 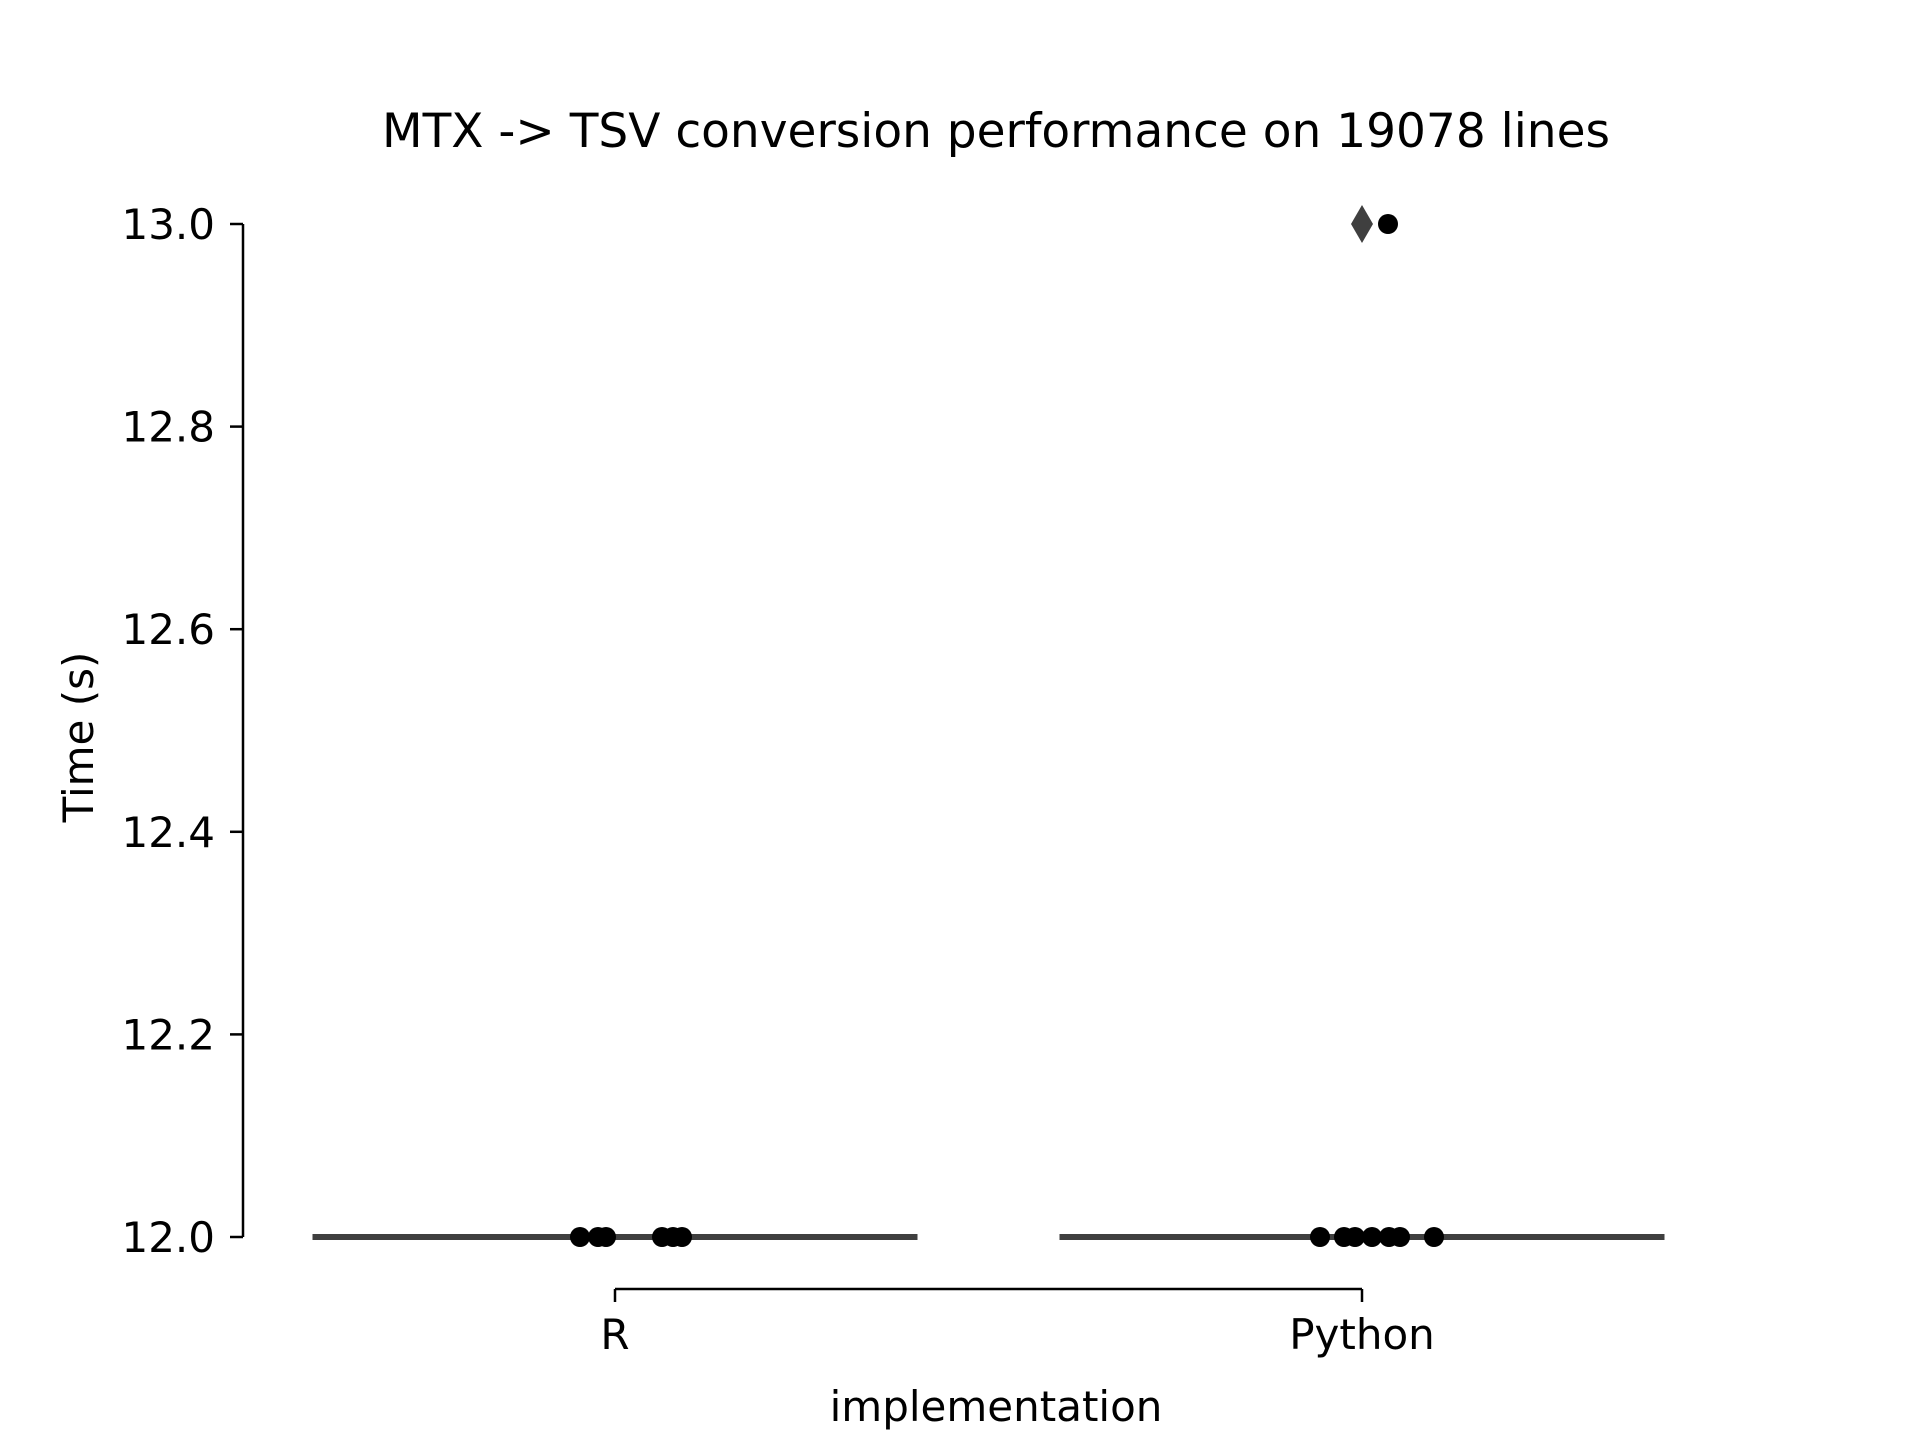 I want to click on outlier-marker, so click(x=1362, y=224).